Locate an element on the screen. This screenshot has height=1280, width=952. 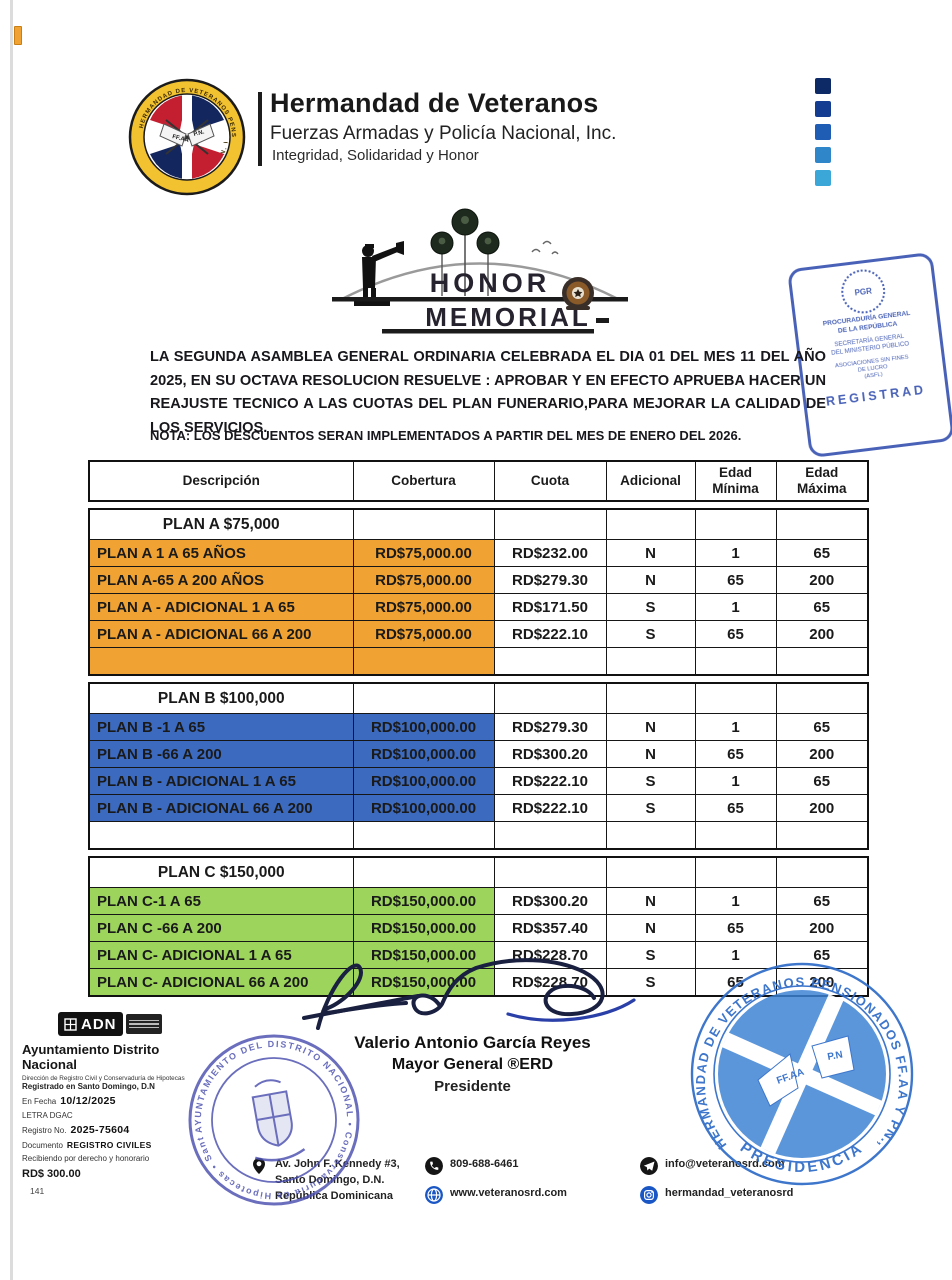
plan-section-title-row: PLAN B $100,000 is located at coordinates (478, 698).